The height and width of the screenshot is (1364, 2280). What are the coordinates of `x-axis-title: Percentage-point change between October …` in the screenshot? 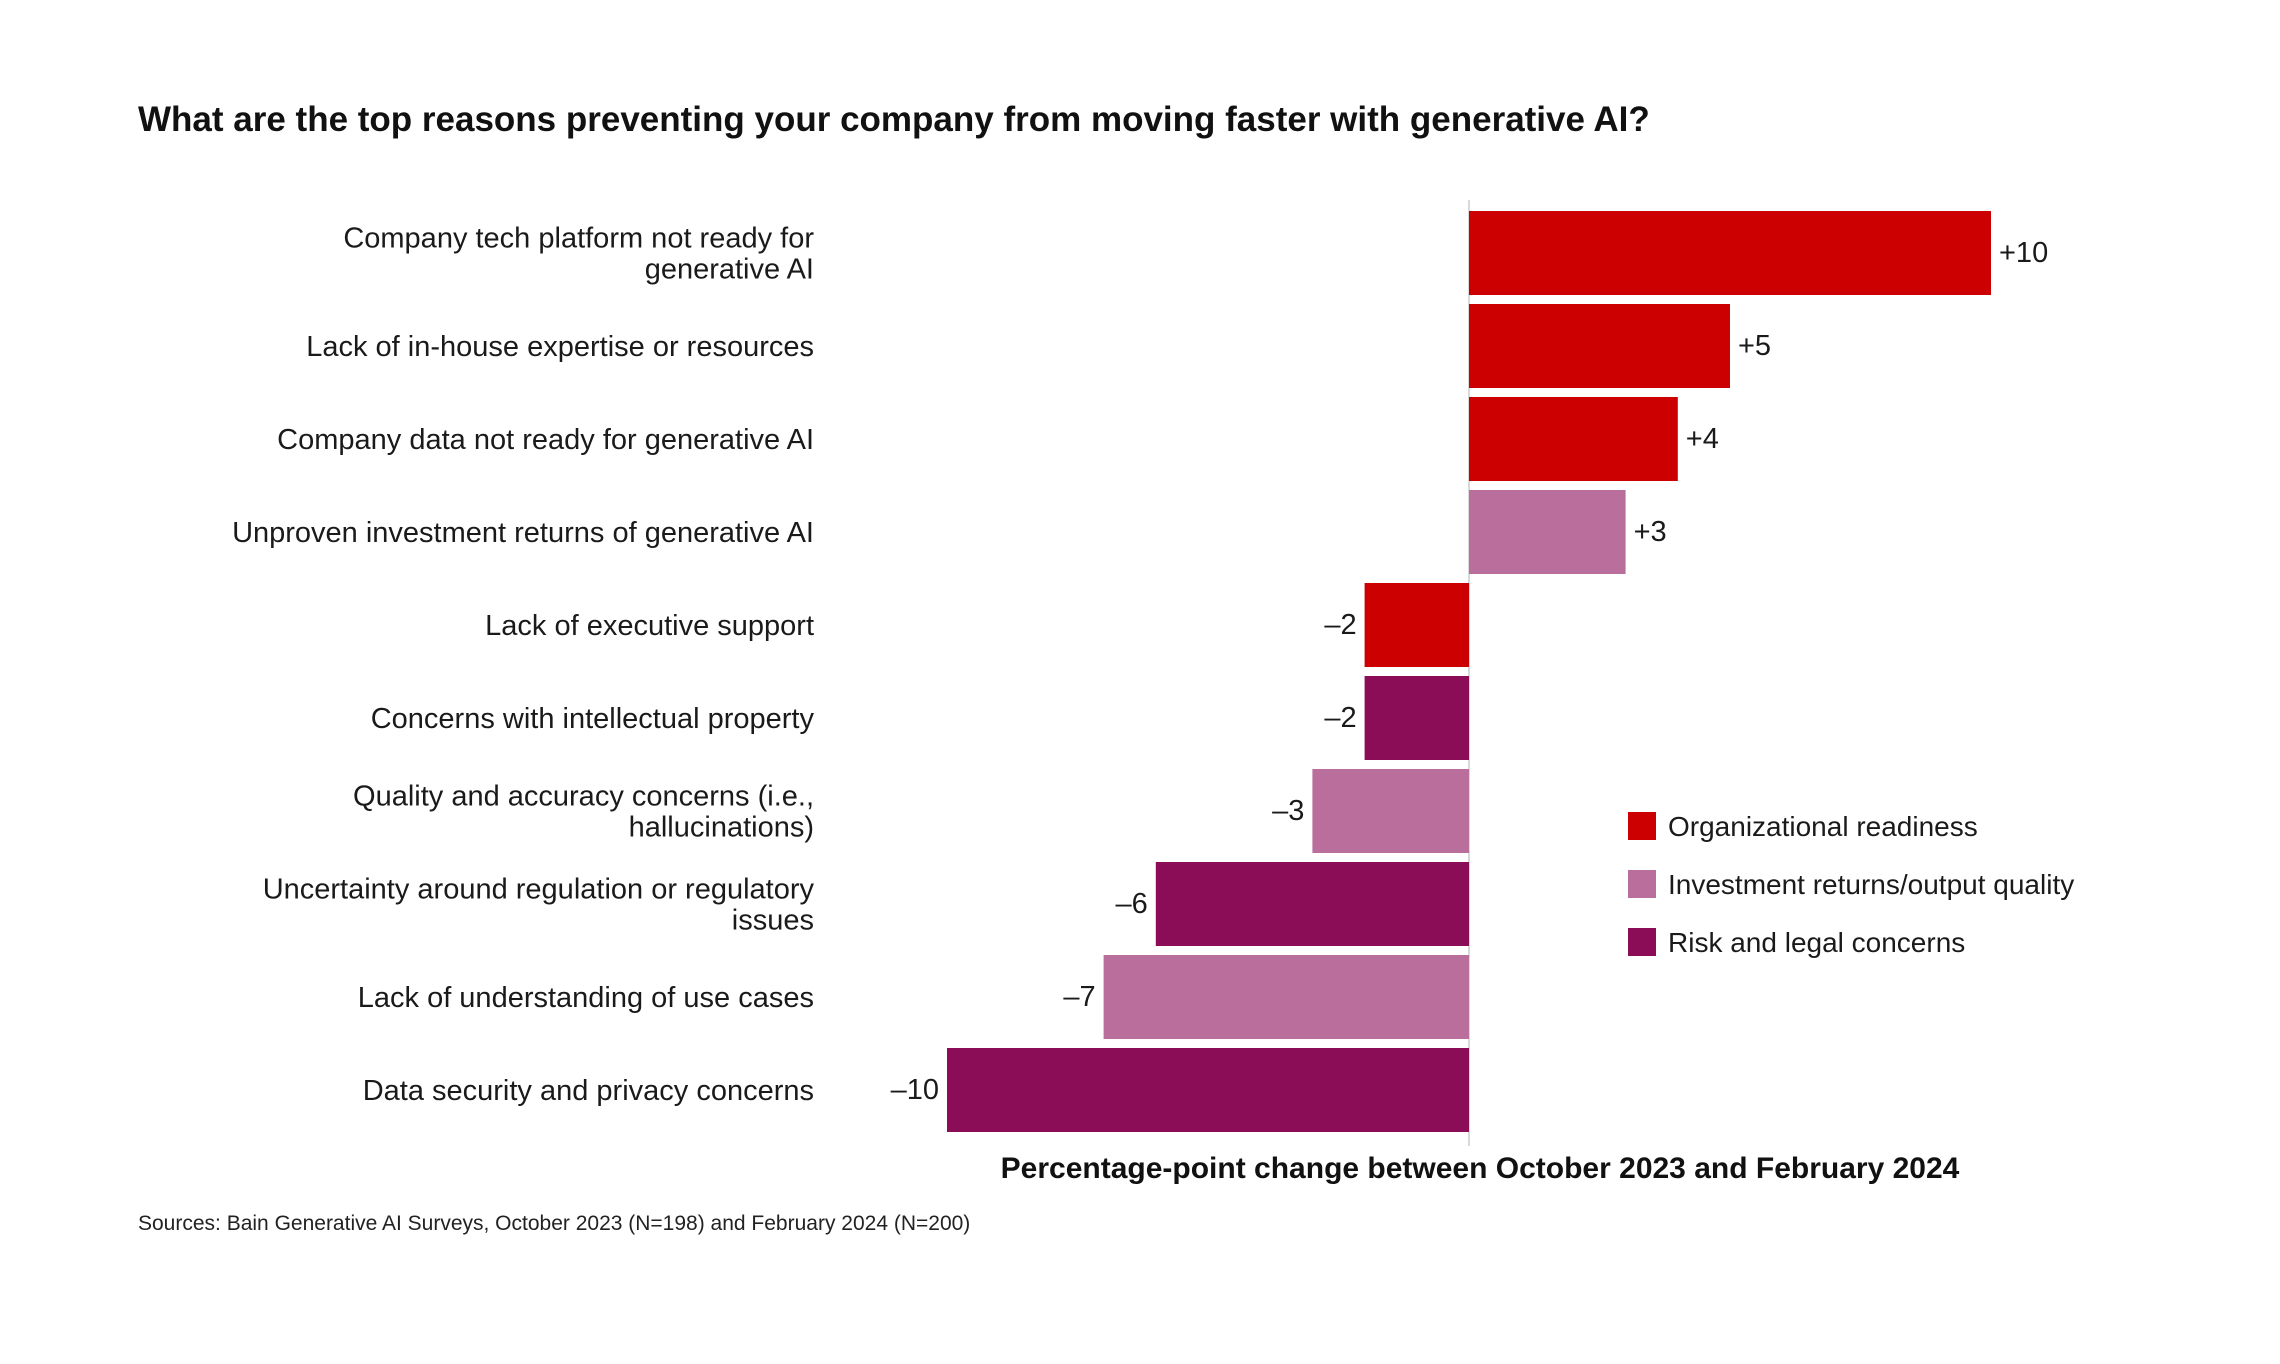 It's located at (1480, 1168).